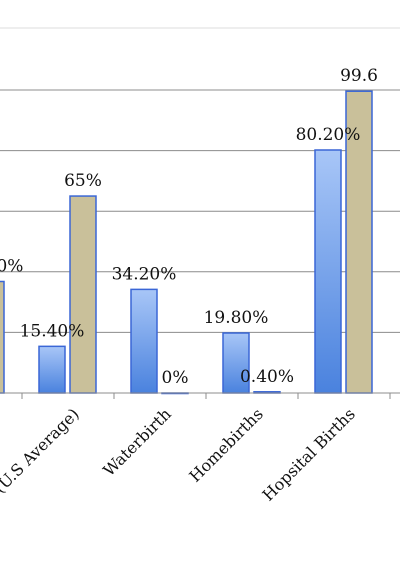  What do you see at coordinates (309, 454) in the screenshot?
I see `x-tick-label: Hopsital Births` at bounding box center [309, 454].